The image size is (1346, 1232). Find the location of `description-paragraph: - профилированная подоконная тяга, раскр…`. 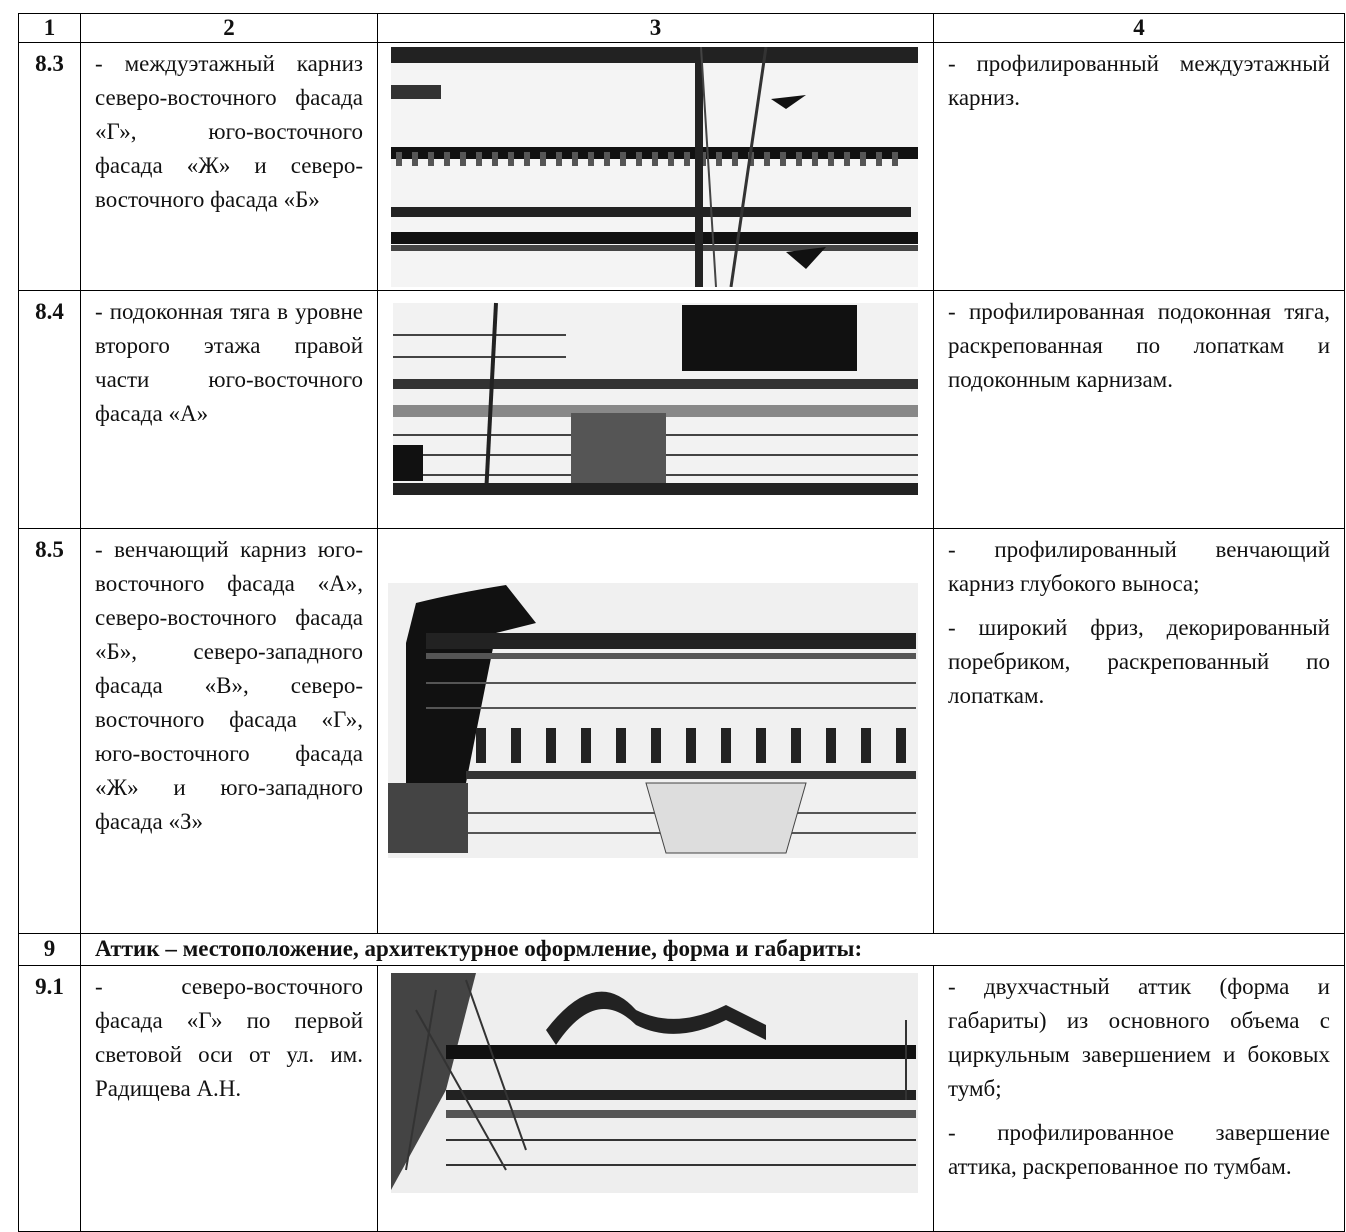

description-paragraph: - профилированная подоконная тяга, раскр… is located at coordinates (1139, 345).